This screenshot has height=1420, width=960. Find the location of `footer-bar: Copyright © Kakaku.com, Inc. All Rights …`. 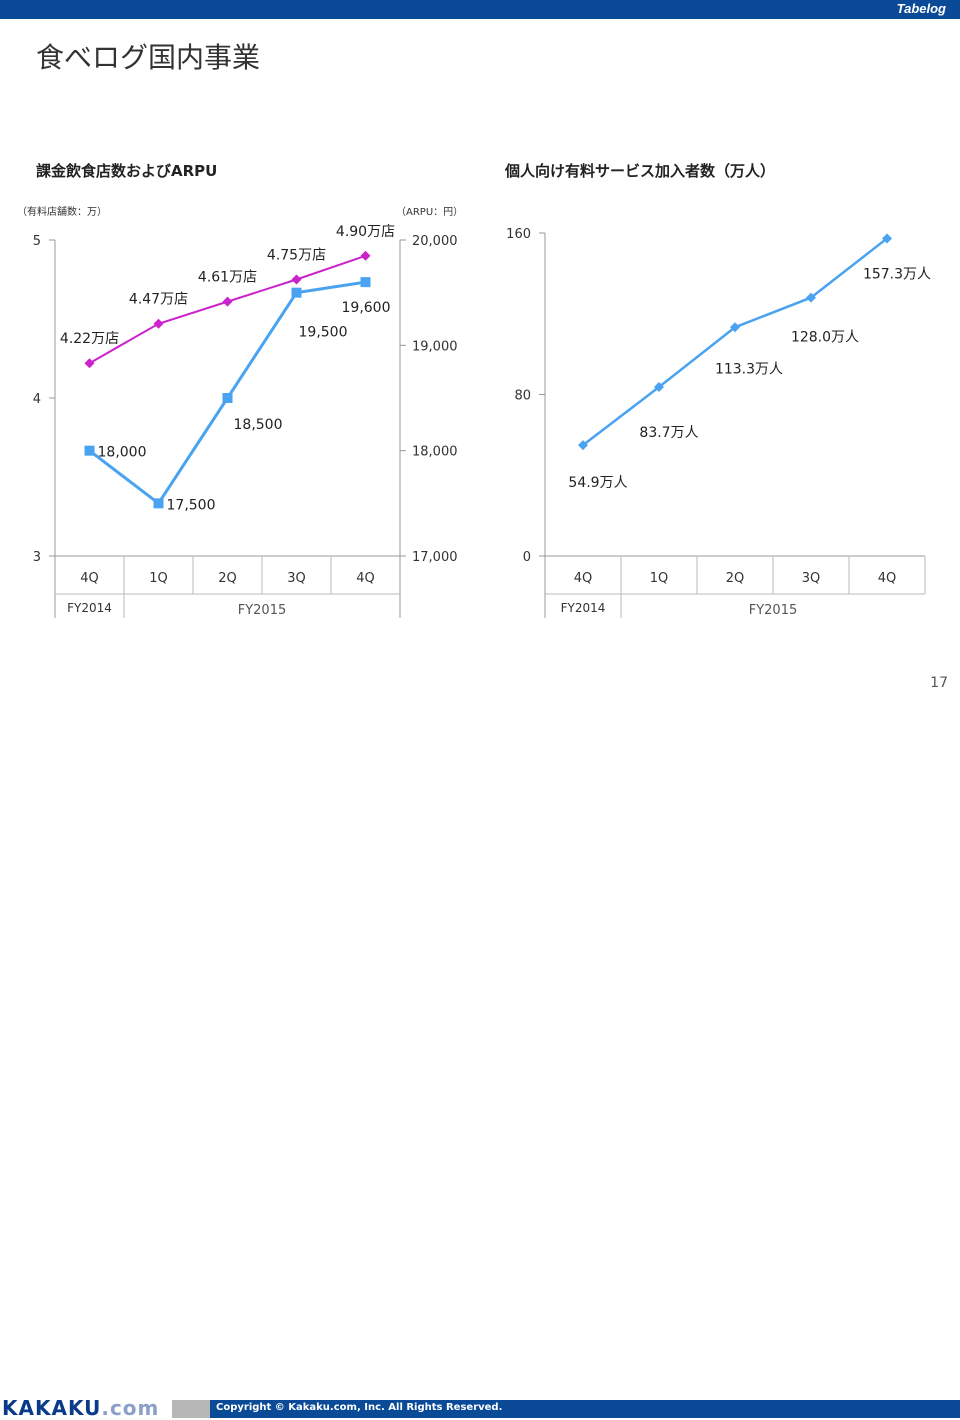

footer-bar: Copyright © Kakaku.com, Inc. All Rights … is located at coordinates (585, 1409).